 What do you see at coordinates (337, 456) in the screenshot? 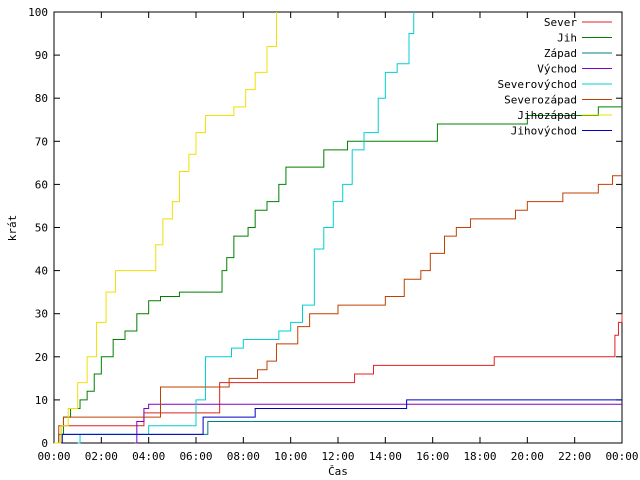
I see `x-tick-label: 12:00` at bounding box center [337, 456].